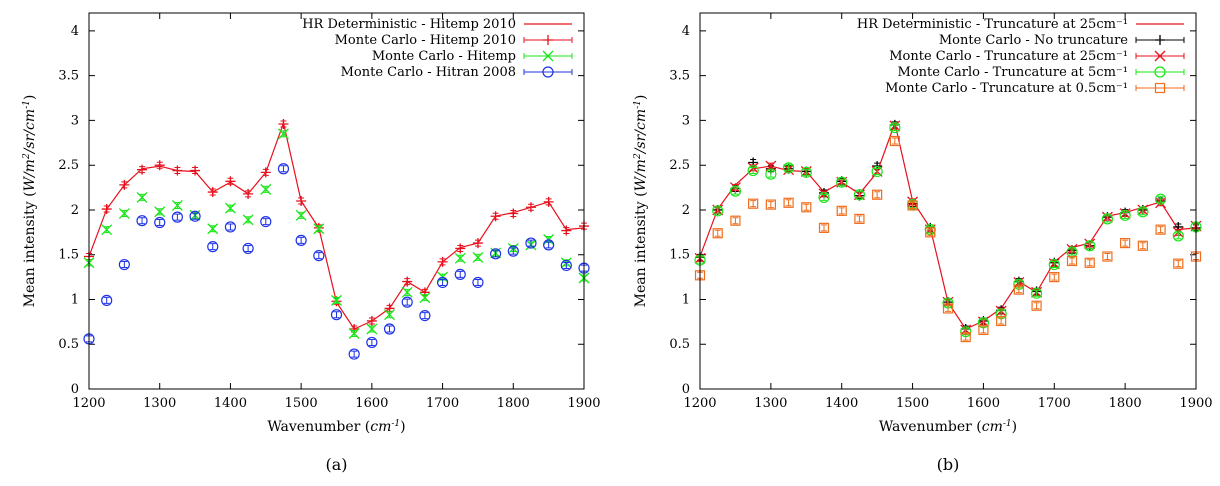  What do you see at coordinates (68, 344) in the screenshot?
I see `y-tick-label: 0.5` at bounding box center [68, 344].